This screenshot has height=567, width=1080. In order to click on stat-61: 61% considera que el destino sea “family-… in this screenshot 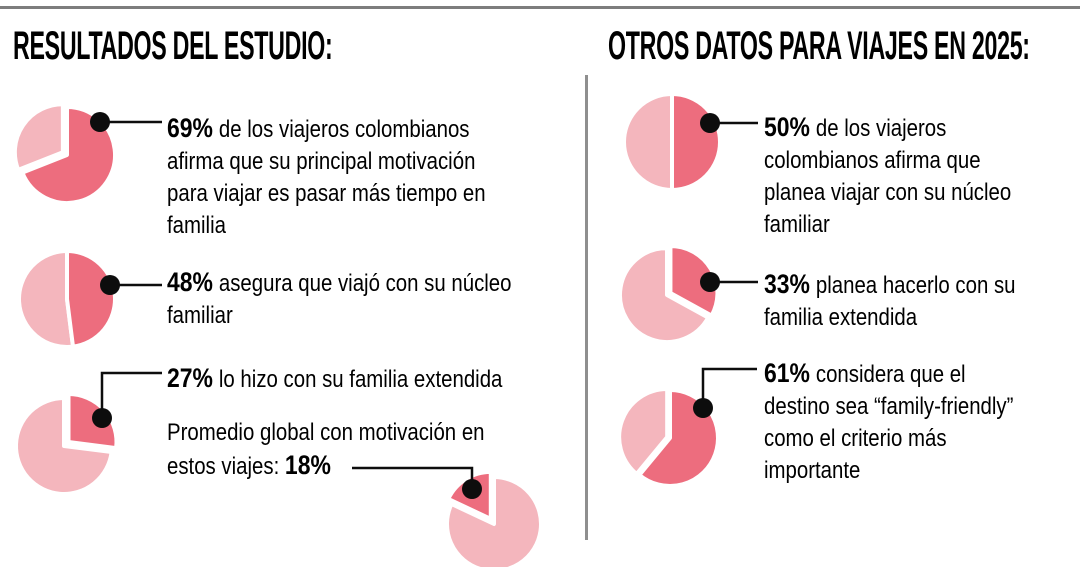, I will do `click(888, 422)`.